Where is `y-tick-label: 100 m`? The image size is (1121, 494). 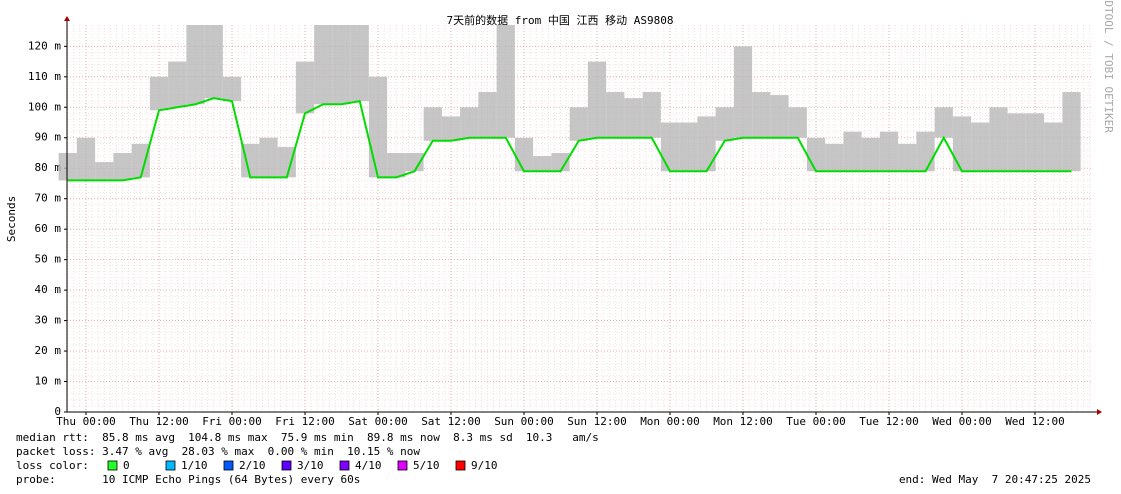
y-tick-label: 100 m is located at coordinates (44, 106).